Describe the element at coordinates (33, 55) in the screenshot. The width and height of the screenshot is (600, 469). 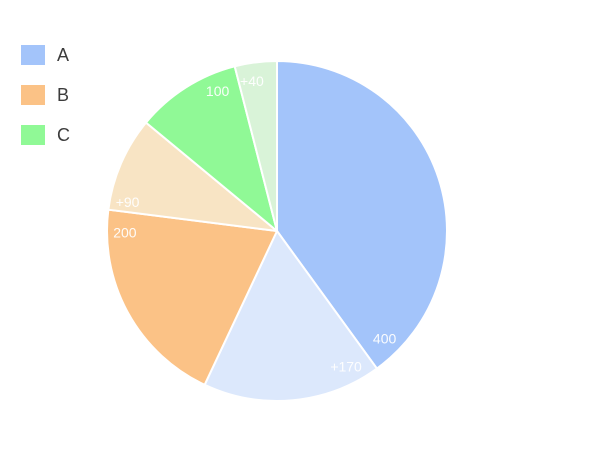
I see `legend-swatch-a` at that location.